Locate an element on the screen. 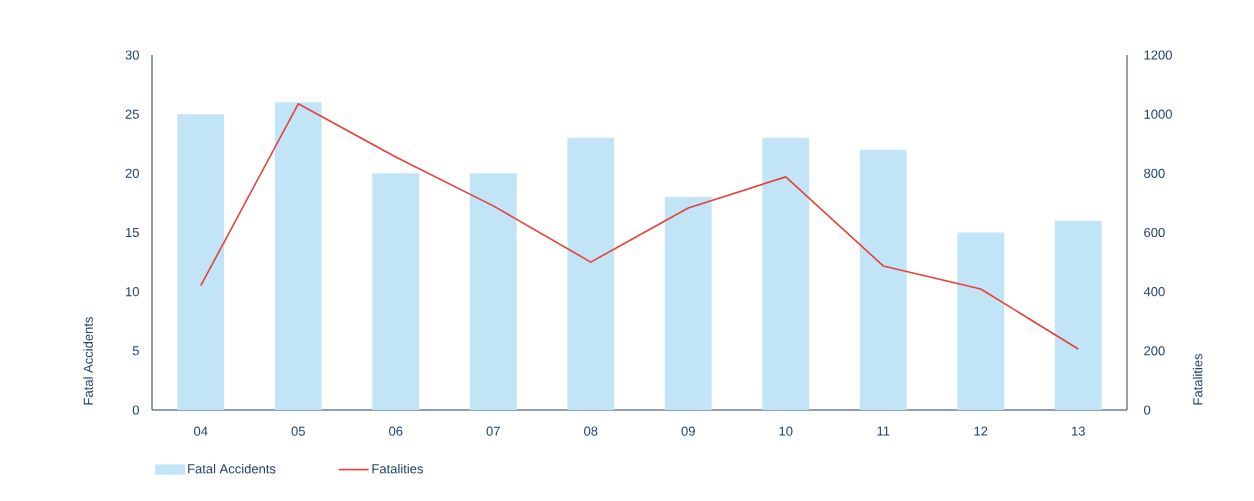  y2-tick-label: 600 is located at coordinates (1154, 232).